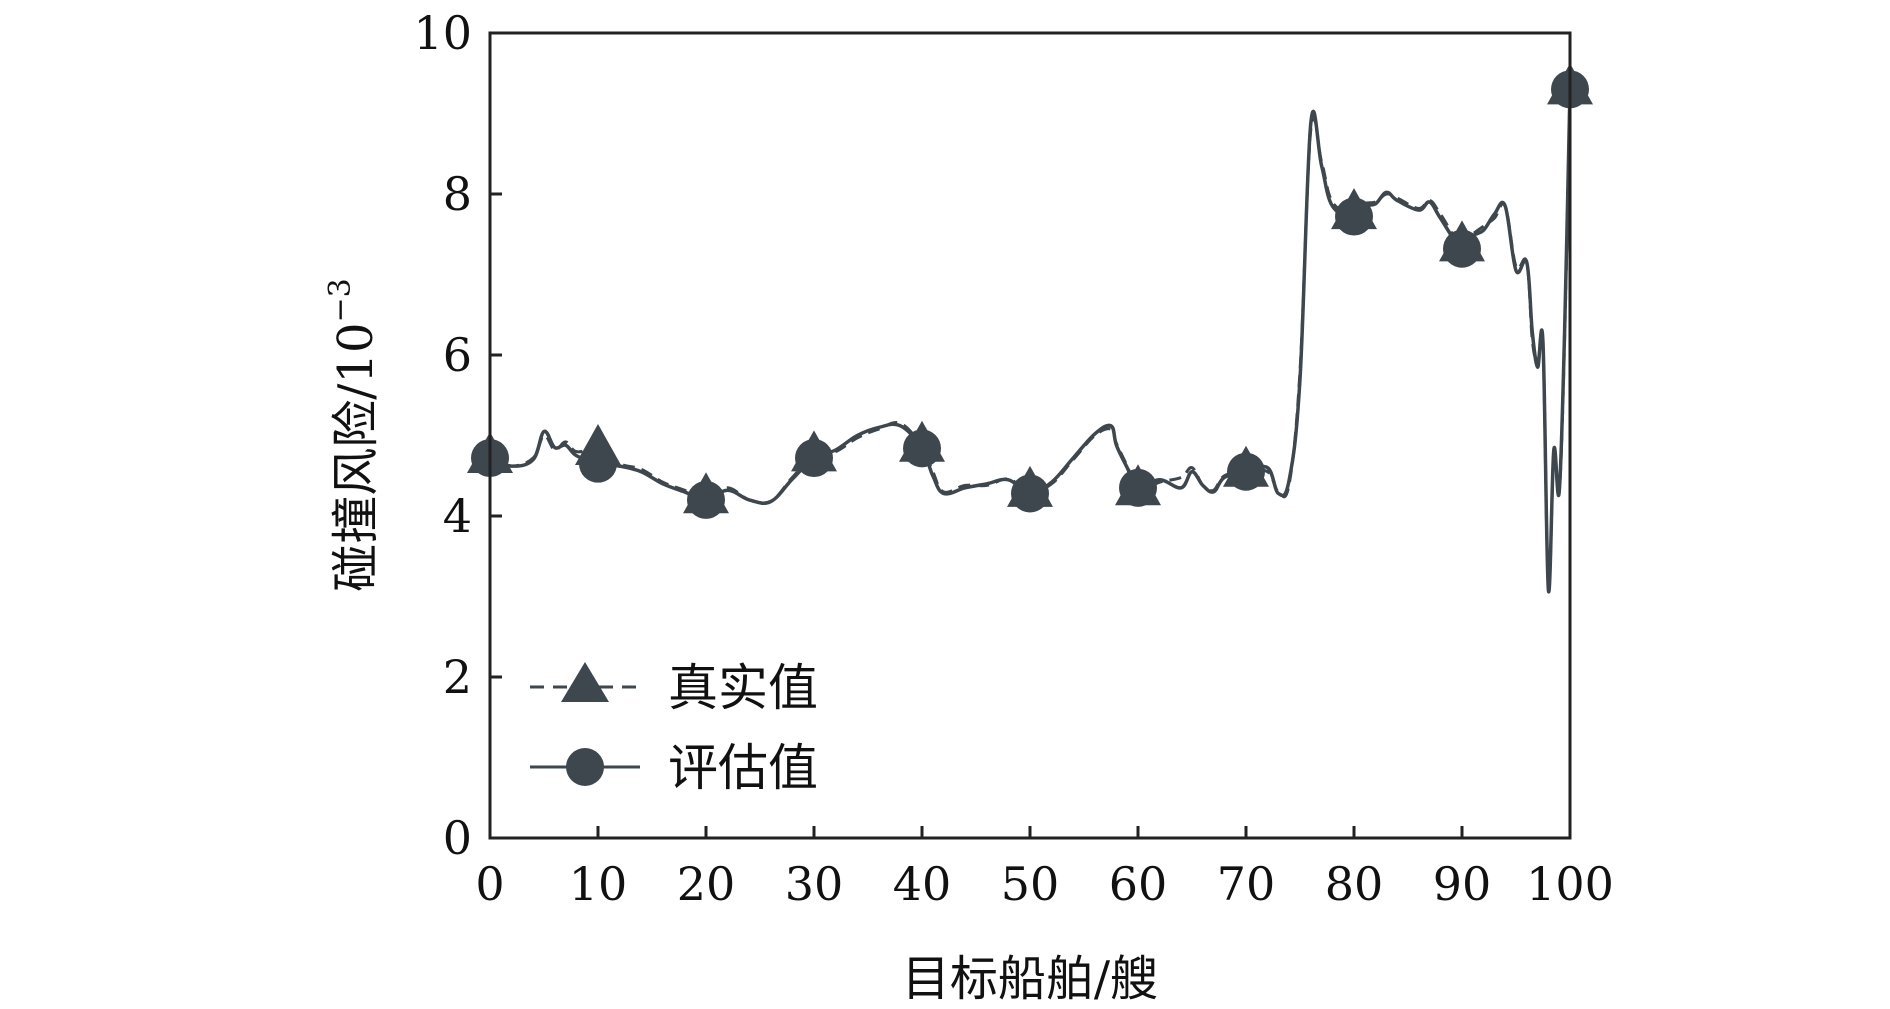 The image size is (1890, 1009). What do you see at coordinates (706, 884) in the screenshot?
I see `x-tick-label-2: 20` at bounding box center [706, 884].